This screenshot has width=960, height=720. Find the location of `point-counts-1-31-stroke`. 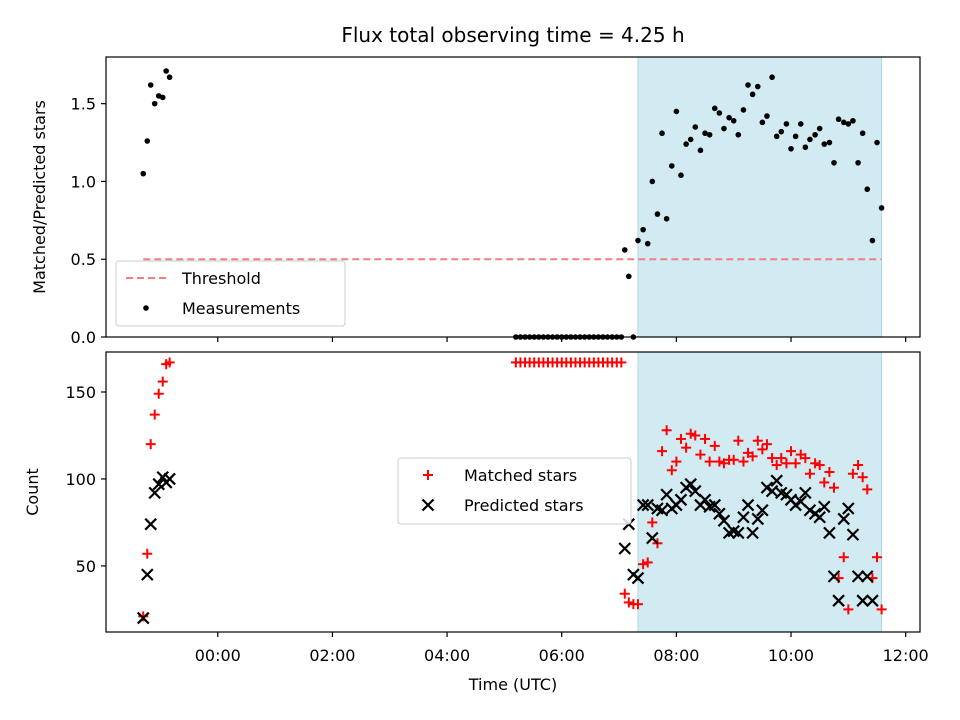

point-counts-1-31-stroke is located at coordinates (733, 531).